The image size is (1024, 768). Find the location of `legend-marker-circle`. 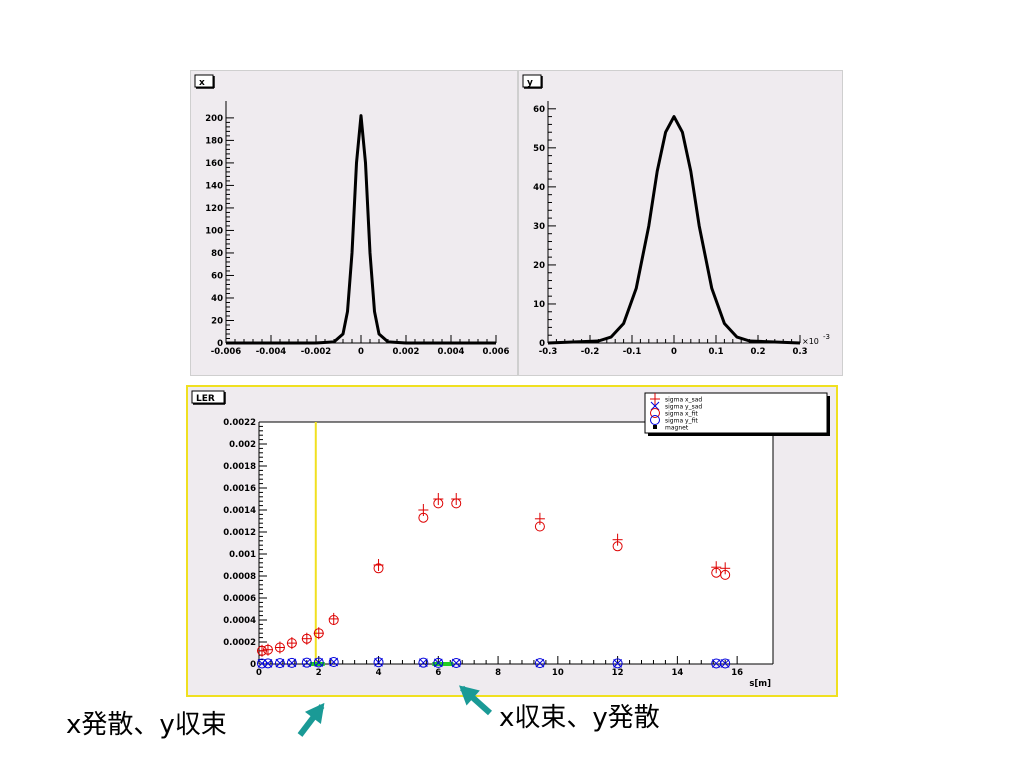

legend-marker-circle is located at coordinates (655, 413).